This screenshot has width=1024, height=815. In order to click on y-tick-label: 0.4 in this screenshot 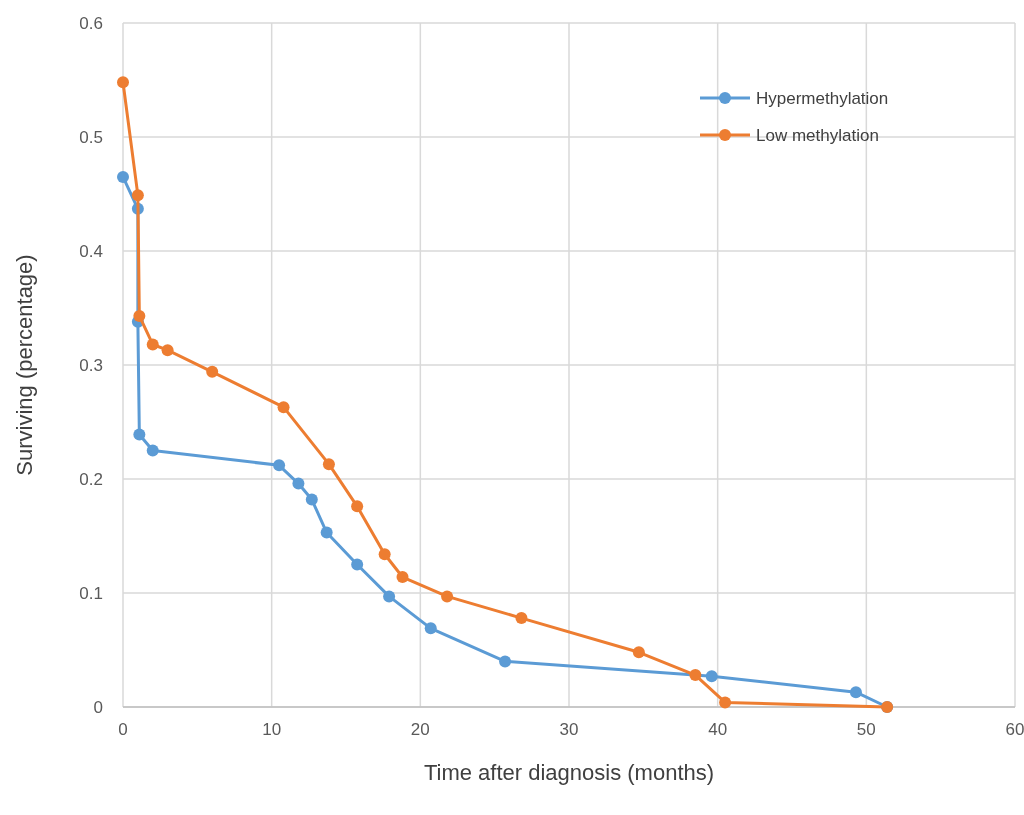, I will do `click(91, 251)`.